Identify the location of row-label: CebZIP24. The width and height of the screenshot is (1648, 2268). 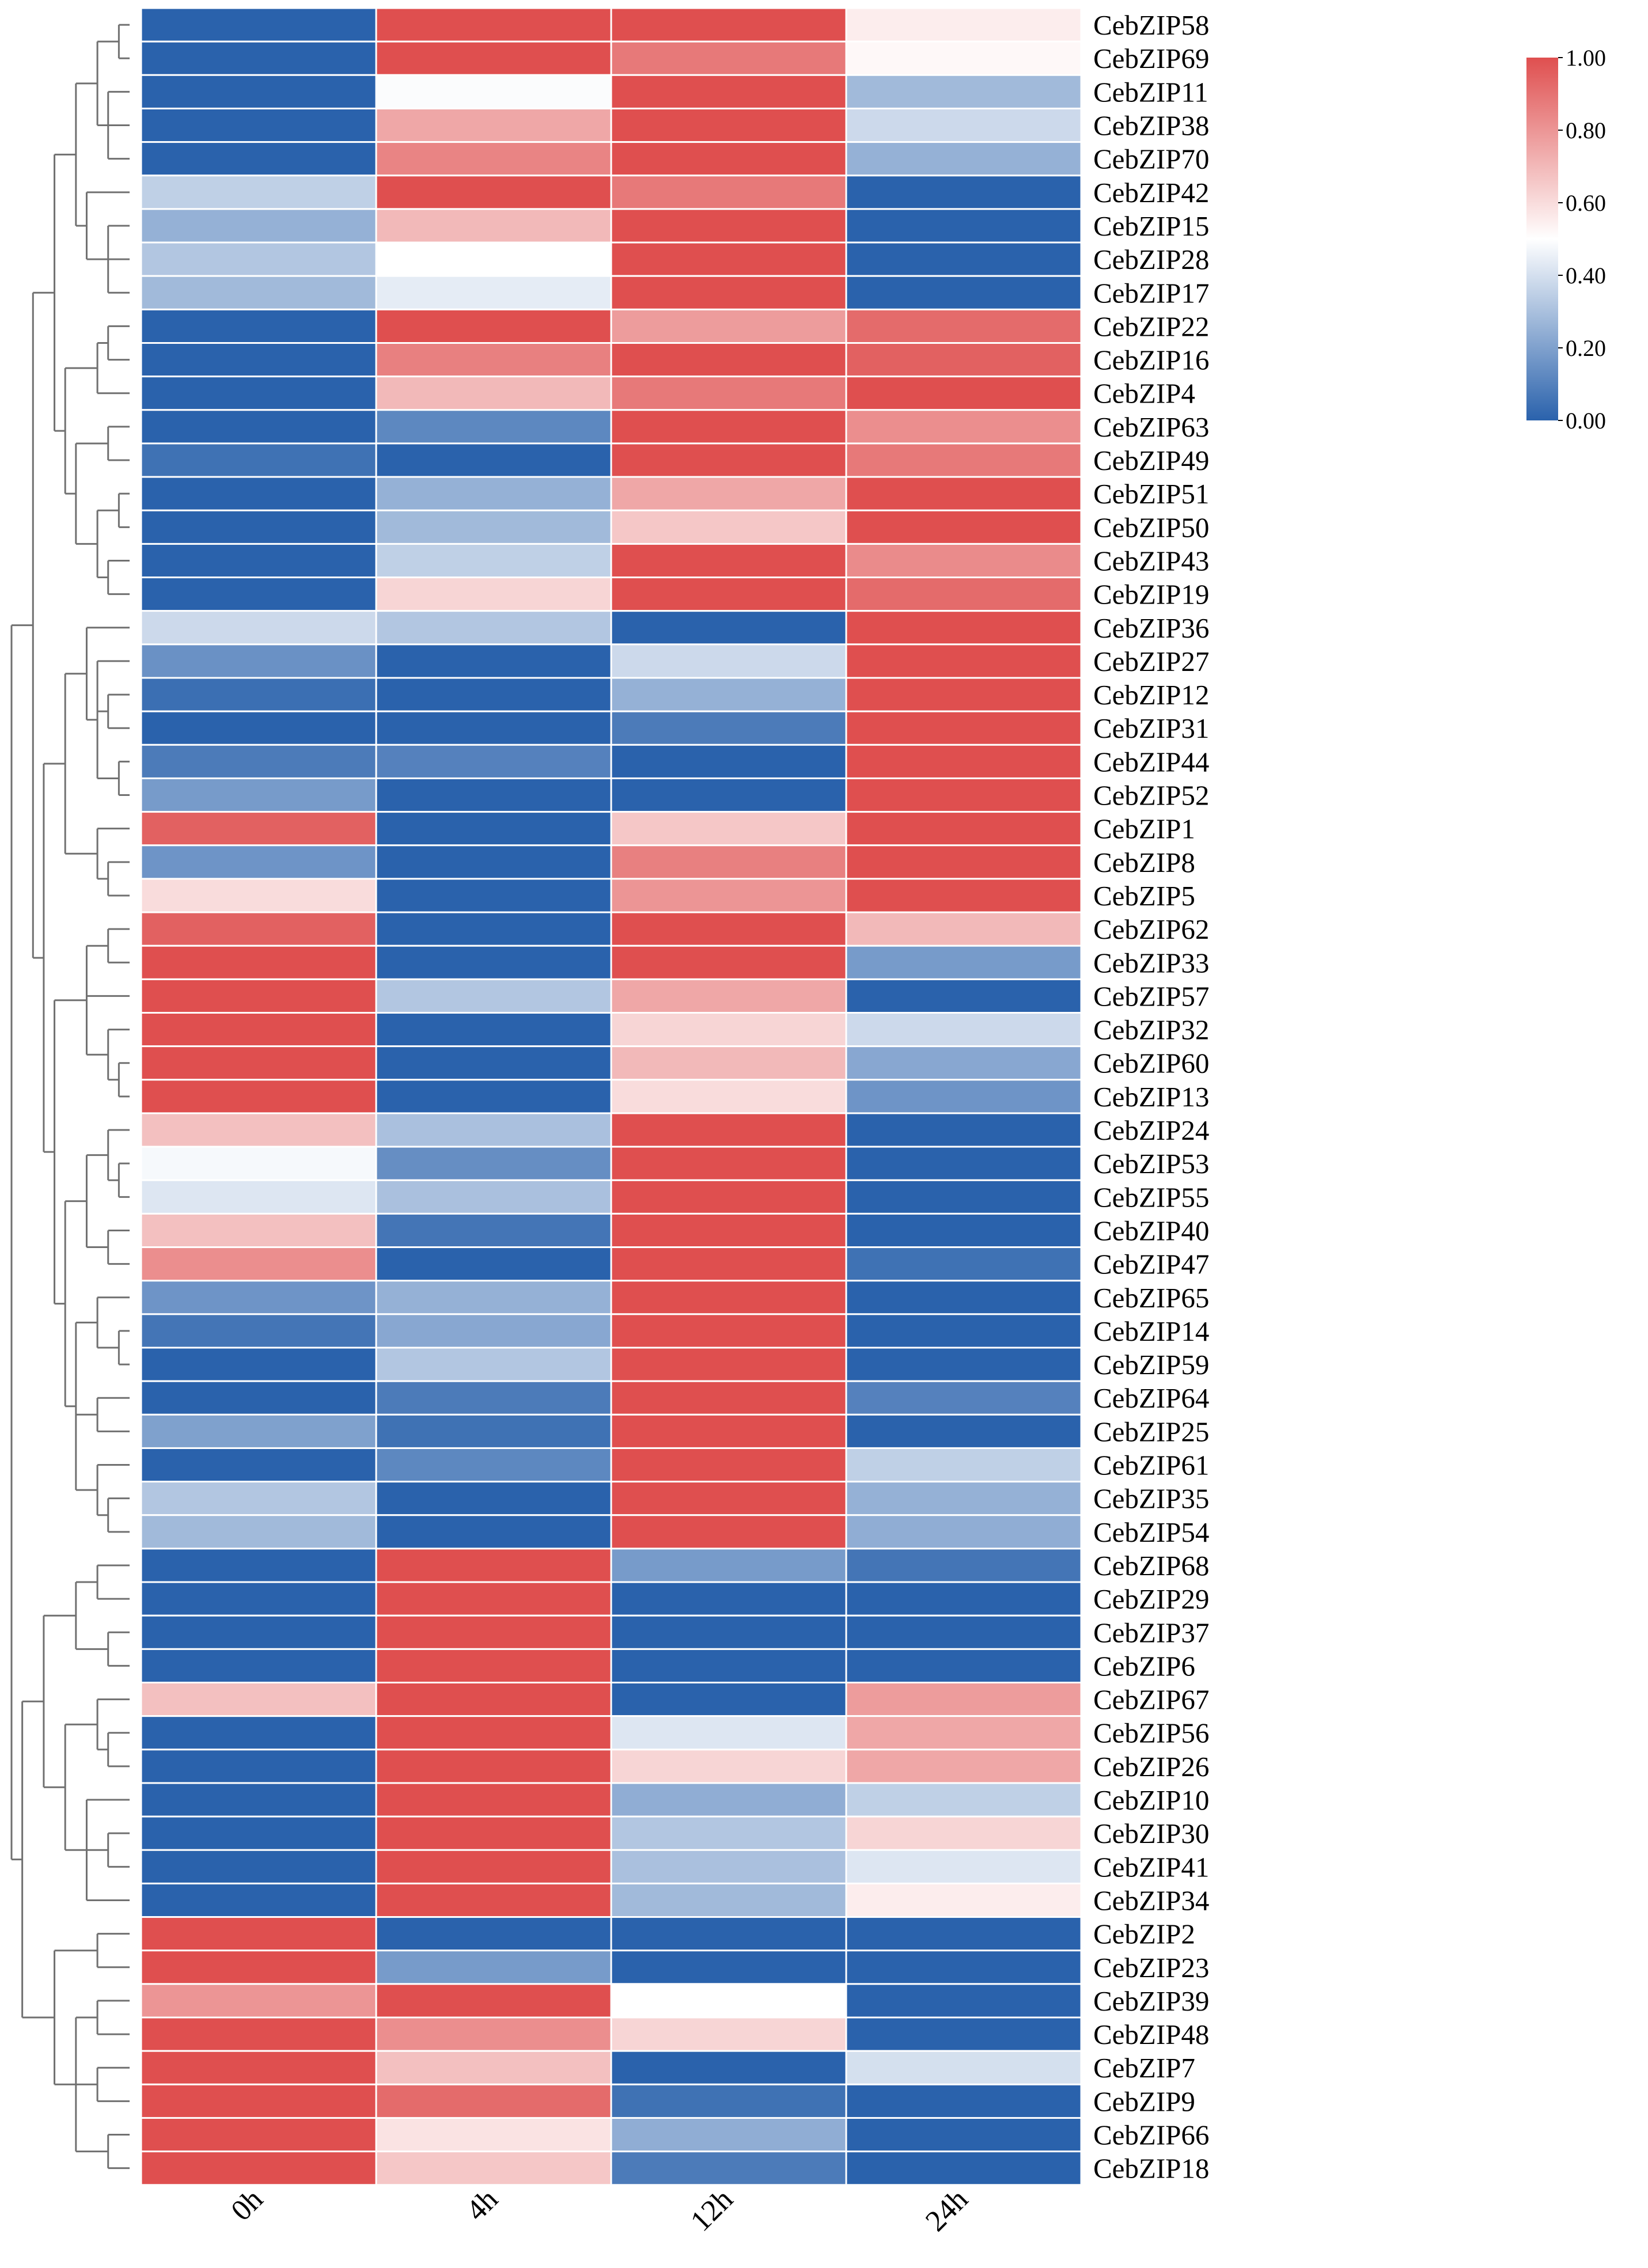
(1151, 1130).